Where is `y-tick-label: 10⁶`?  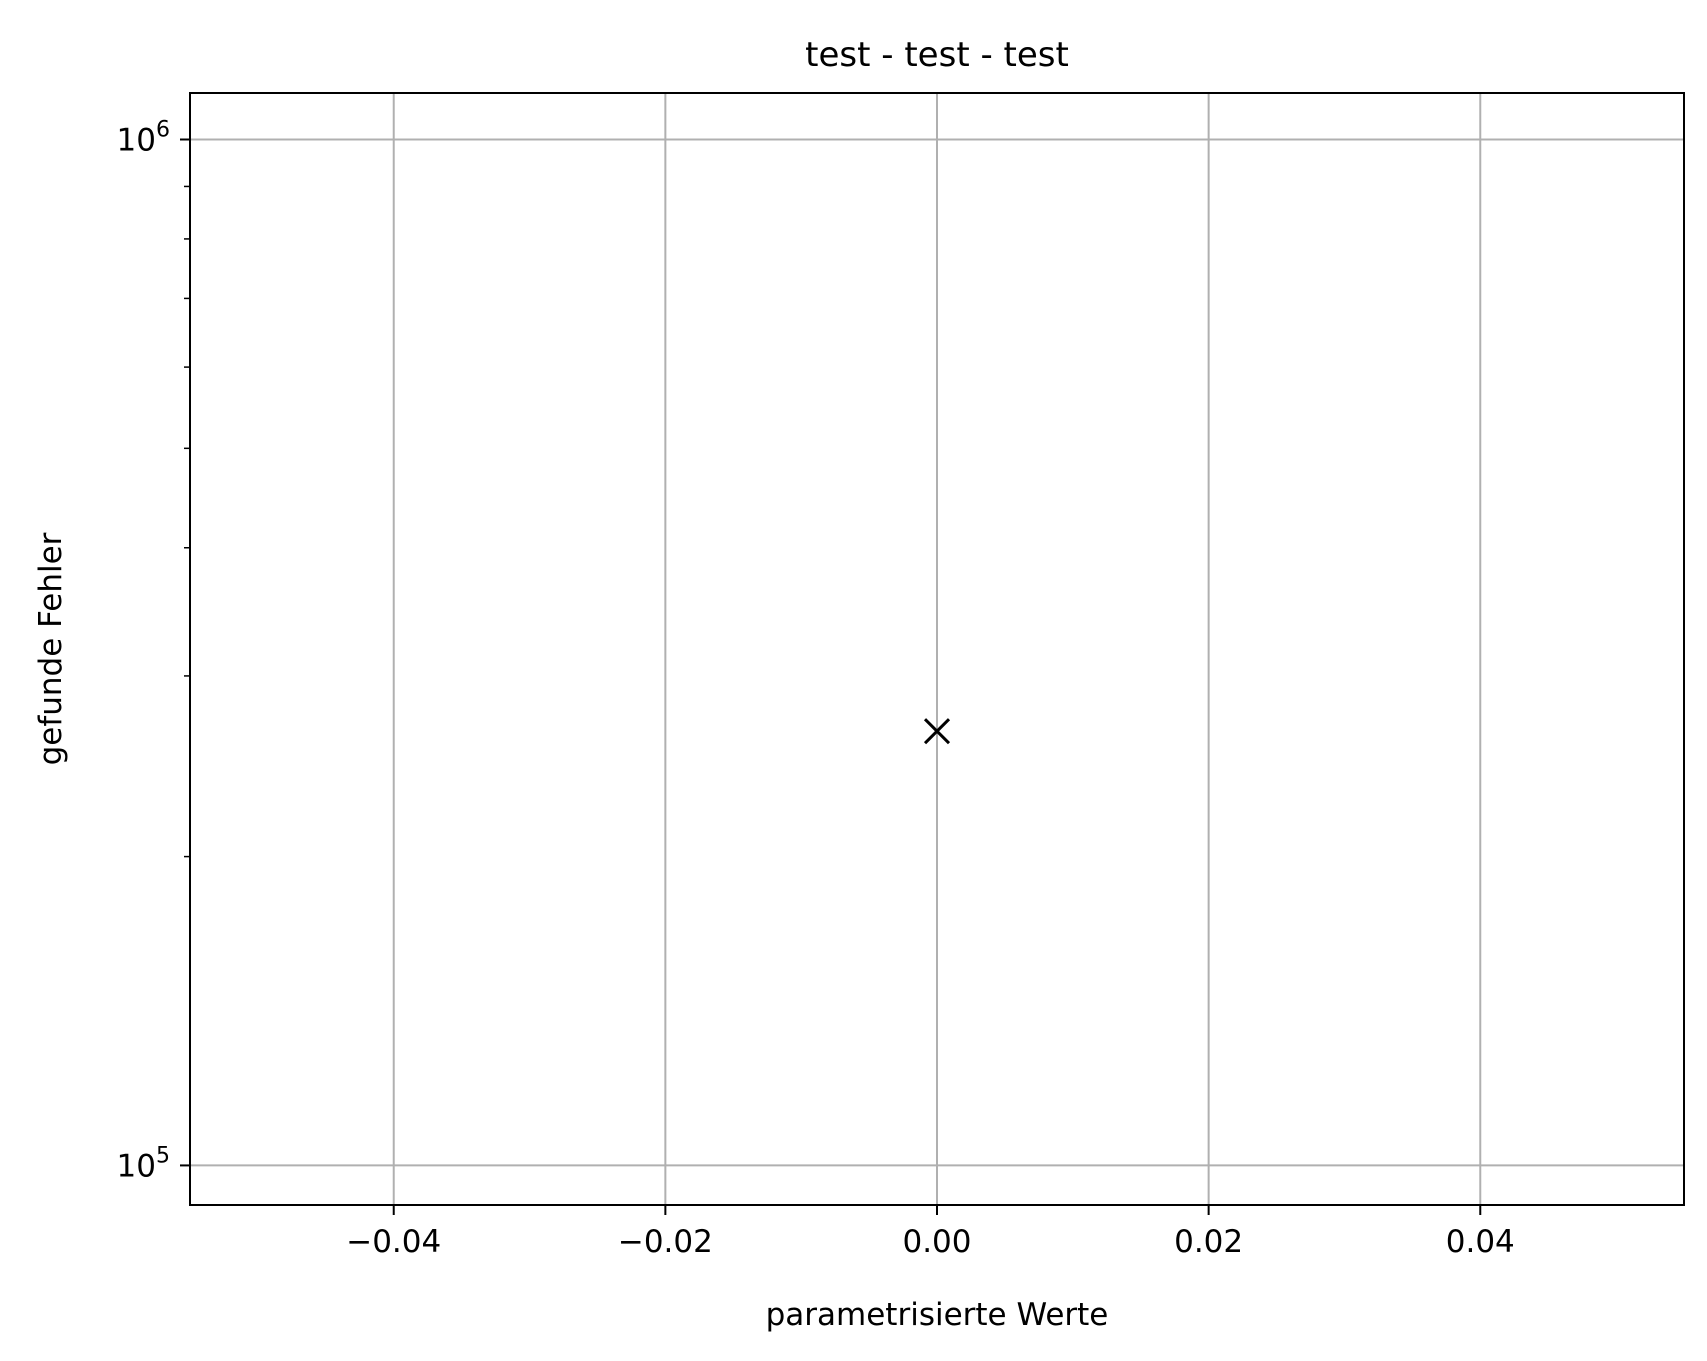 y-tick-label: 10⁶ is located at coordinates (143, 137).